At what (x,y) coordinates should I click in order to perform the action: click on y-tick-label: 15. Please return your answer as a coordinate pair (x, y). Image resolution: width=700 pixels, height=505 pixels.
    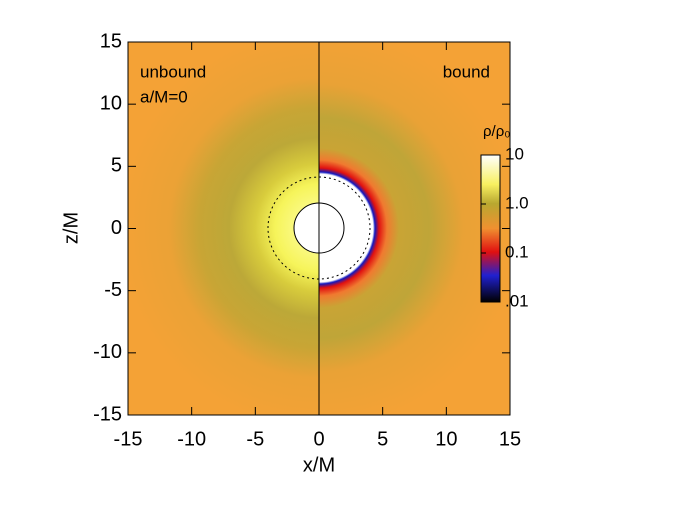
    Looking at the image, I should click on (111, 41).